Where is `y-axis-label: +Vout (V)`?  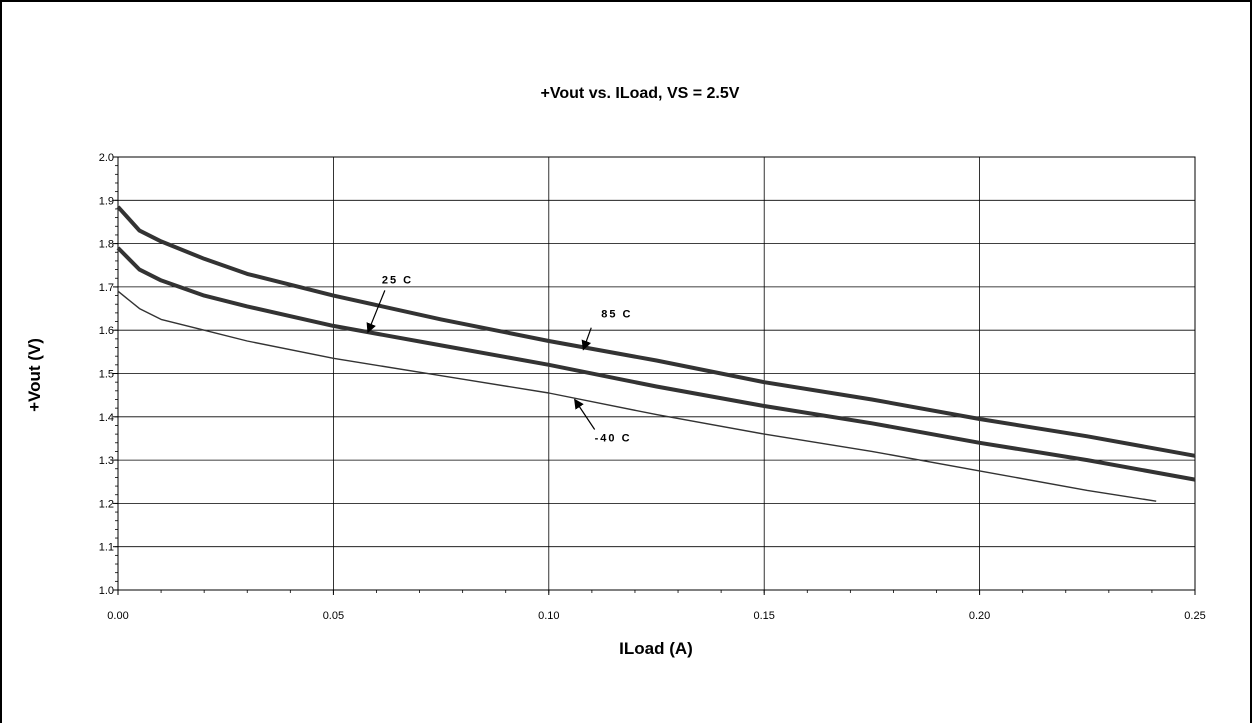 y-axis-label: +Vout (V) is located at coordinates (34, 375).